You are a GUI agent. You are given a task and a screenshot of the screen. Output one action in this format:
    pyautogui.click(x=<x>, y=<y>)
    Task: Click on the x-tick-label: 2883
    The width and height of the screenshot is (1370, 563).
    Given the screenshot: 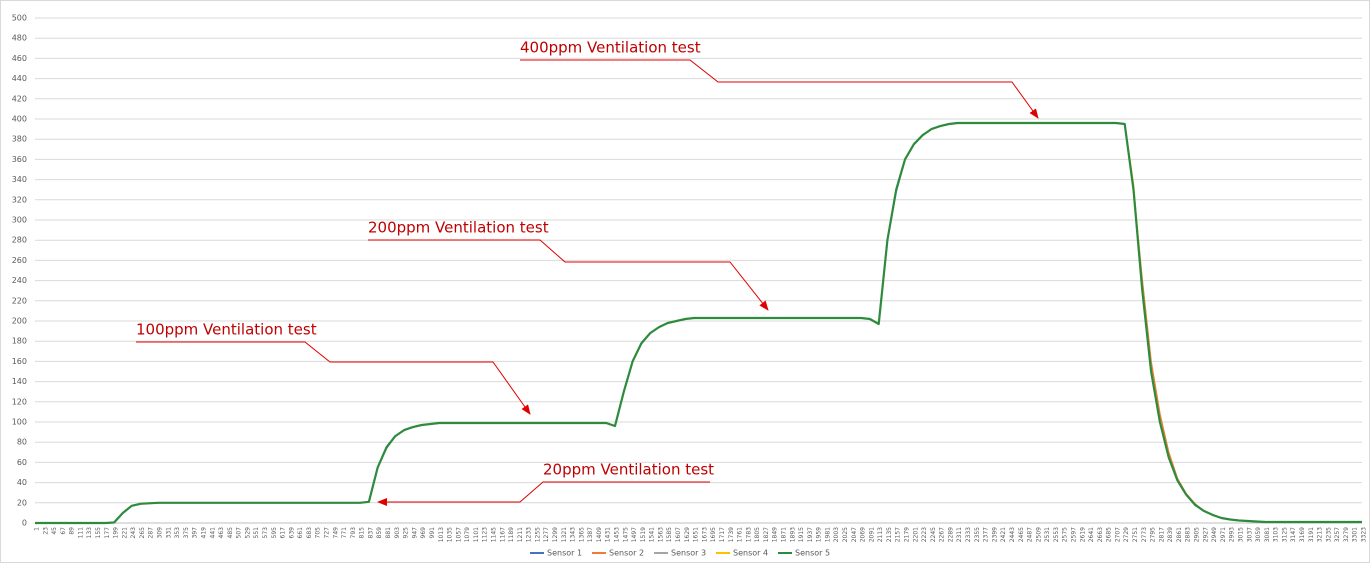 What is the action you would take?
    pyautogui.click(x=1188, y=534)
    